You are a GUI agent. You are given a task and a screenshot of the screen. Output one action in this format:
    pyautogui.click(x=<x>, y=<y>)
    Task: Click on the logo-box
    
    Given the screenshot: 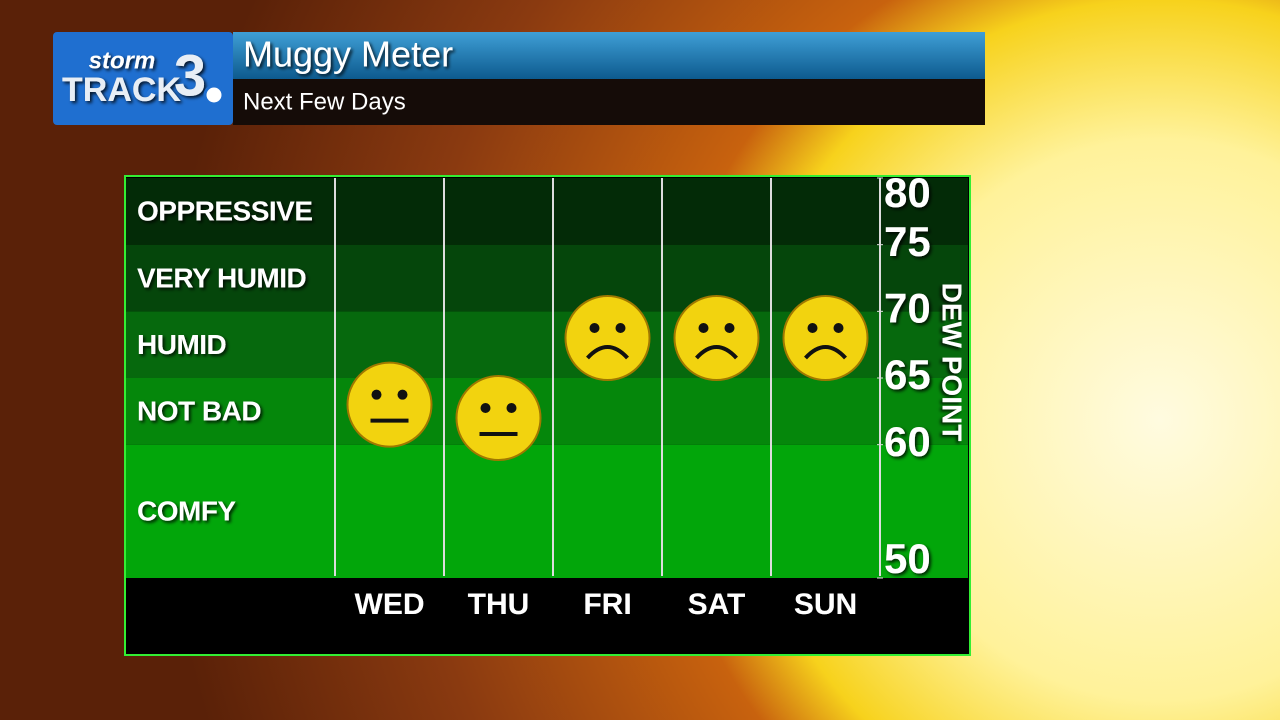 What is the action you would take?
    pyautogui.click(x=143, y=78)
    